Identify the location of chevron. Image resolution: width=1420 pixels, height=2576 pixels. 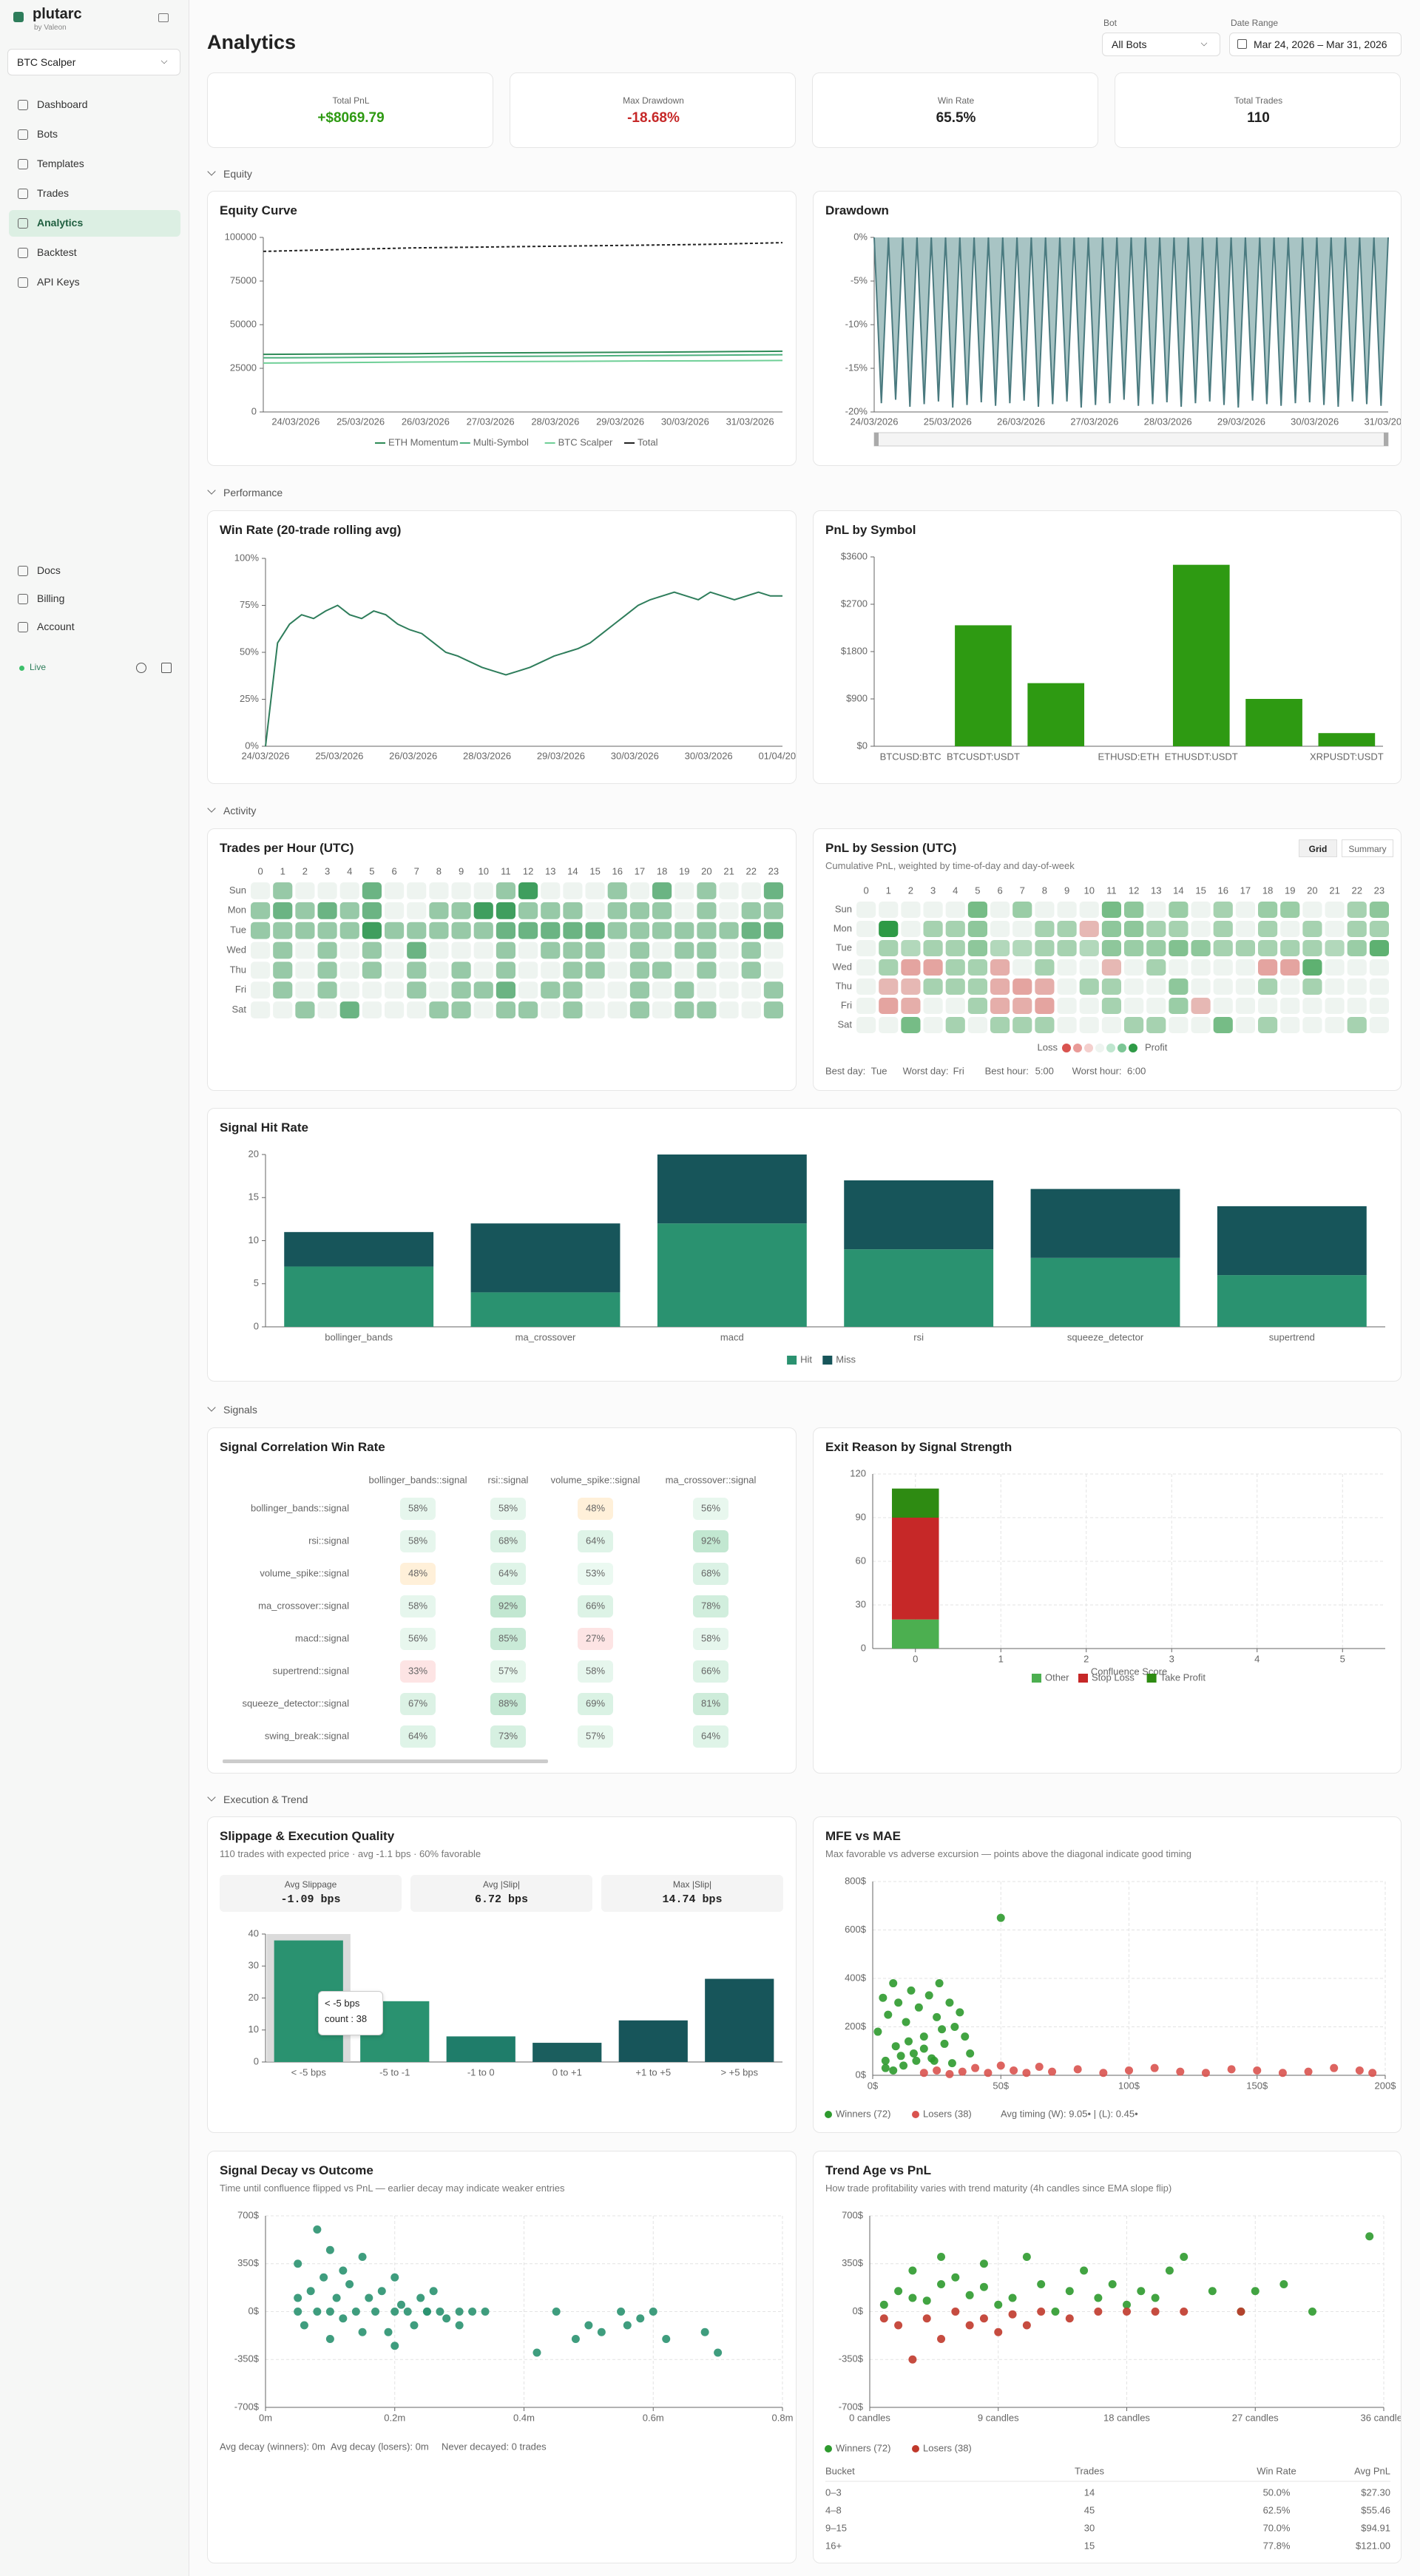
(1204, 43).